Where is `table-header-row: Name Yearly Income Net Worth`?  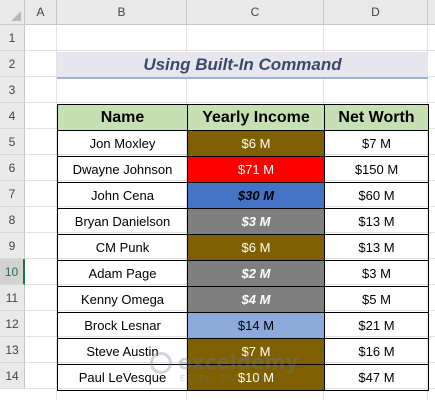
table-header-row: Name Yearly Income Net Worth is located at coordinates (243, 117).